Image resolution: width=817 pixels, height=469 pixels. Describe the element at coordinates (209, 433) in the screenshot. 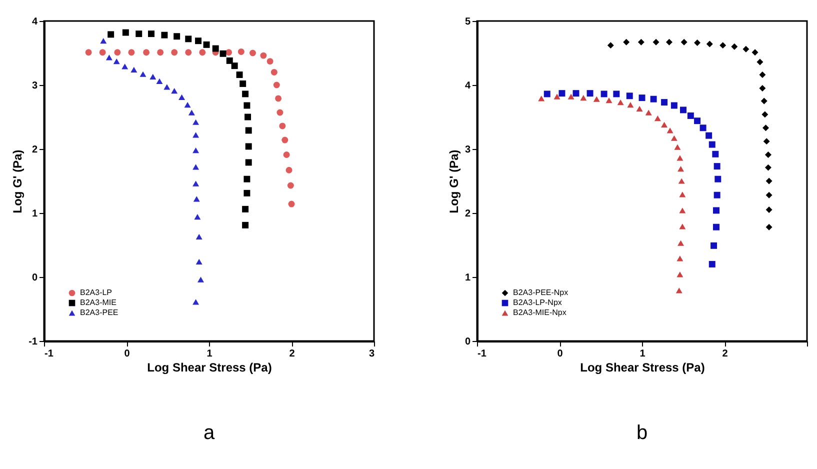

I see `text: a` at that location.